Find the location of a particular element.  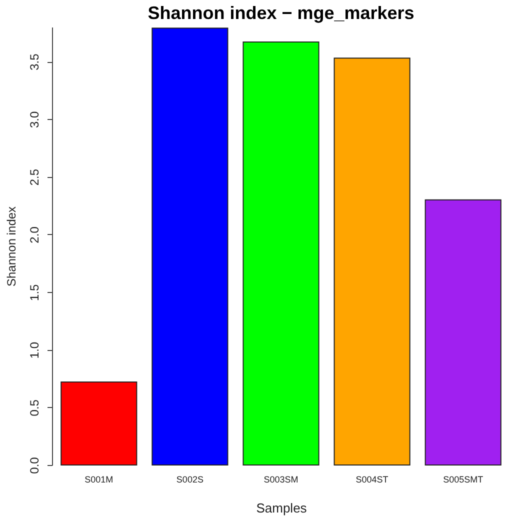

y-tick-label: 1.0 is located at coordinates (35, 350).